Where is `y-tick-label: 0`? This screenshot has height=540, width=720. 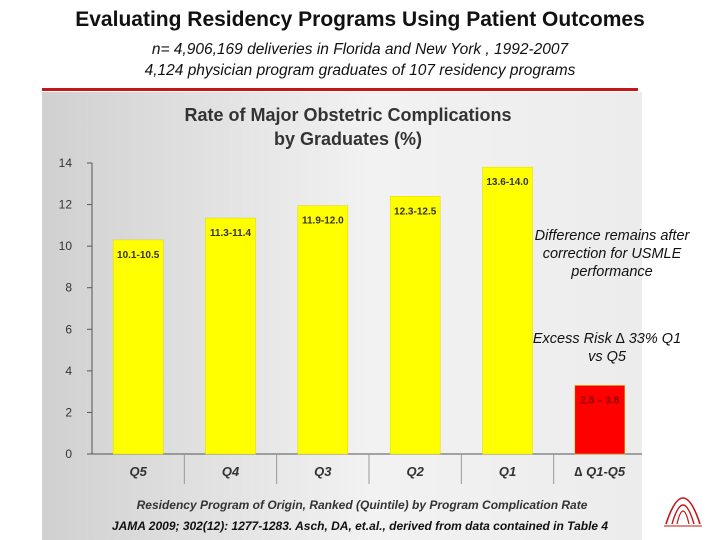
y-tick-label: 0 is located at coordinates (68, 454).